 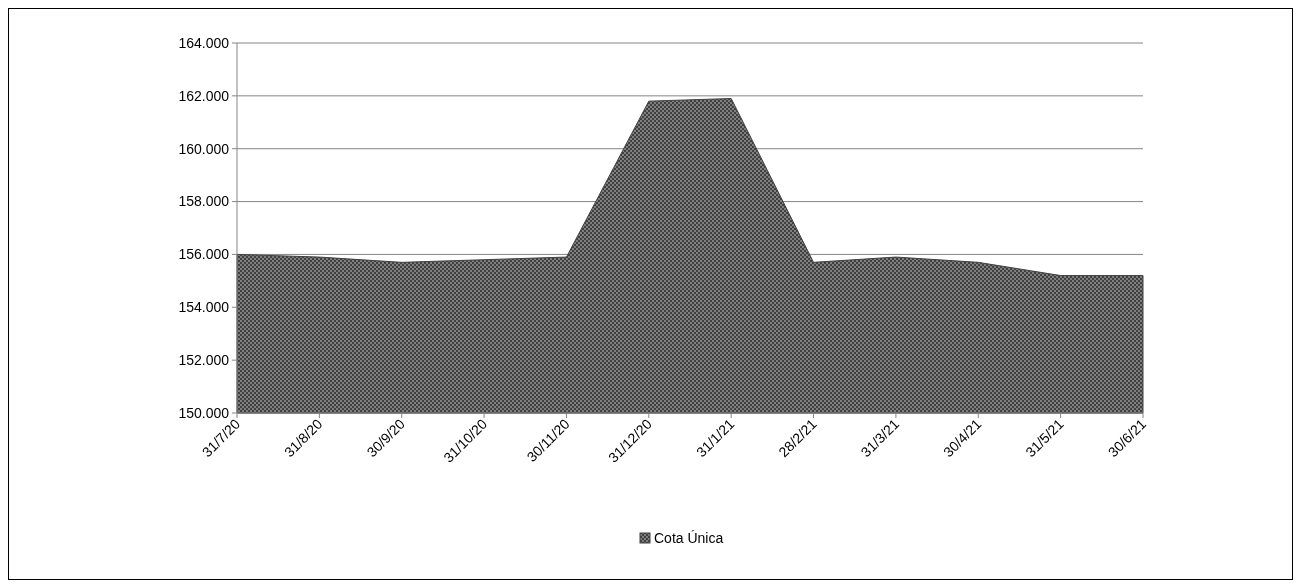 I want to click on y-tick-label: 156.000, so click(x=204, y=254).